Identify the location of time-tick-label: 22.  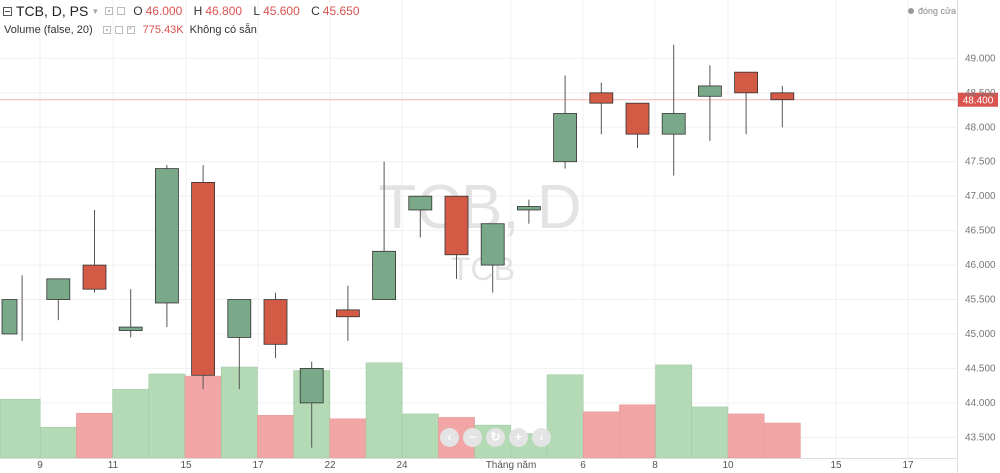
(330, 465).